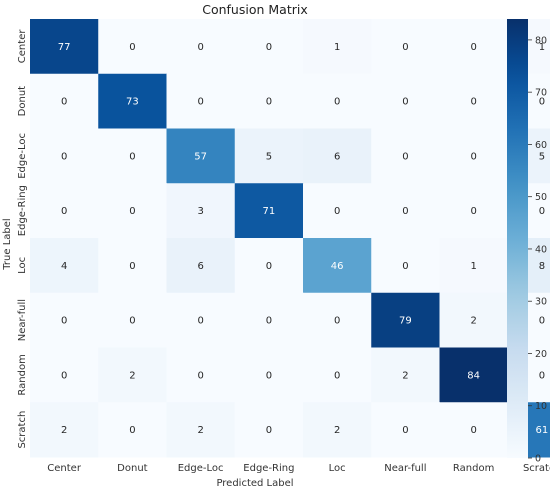  What do you see at coordinates (7, 244) in the screenshot?
I see `y-axis-label: True Label` at bounding box center [7, 244].